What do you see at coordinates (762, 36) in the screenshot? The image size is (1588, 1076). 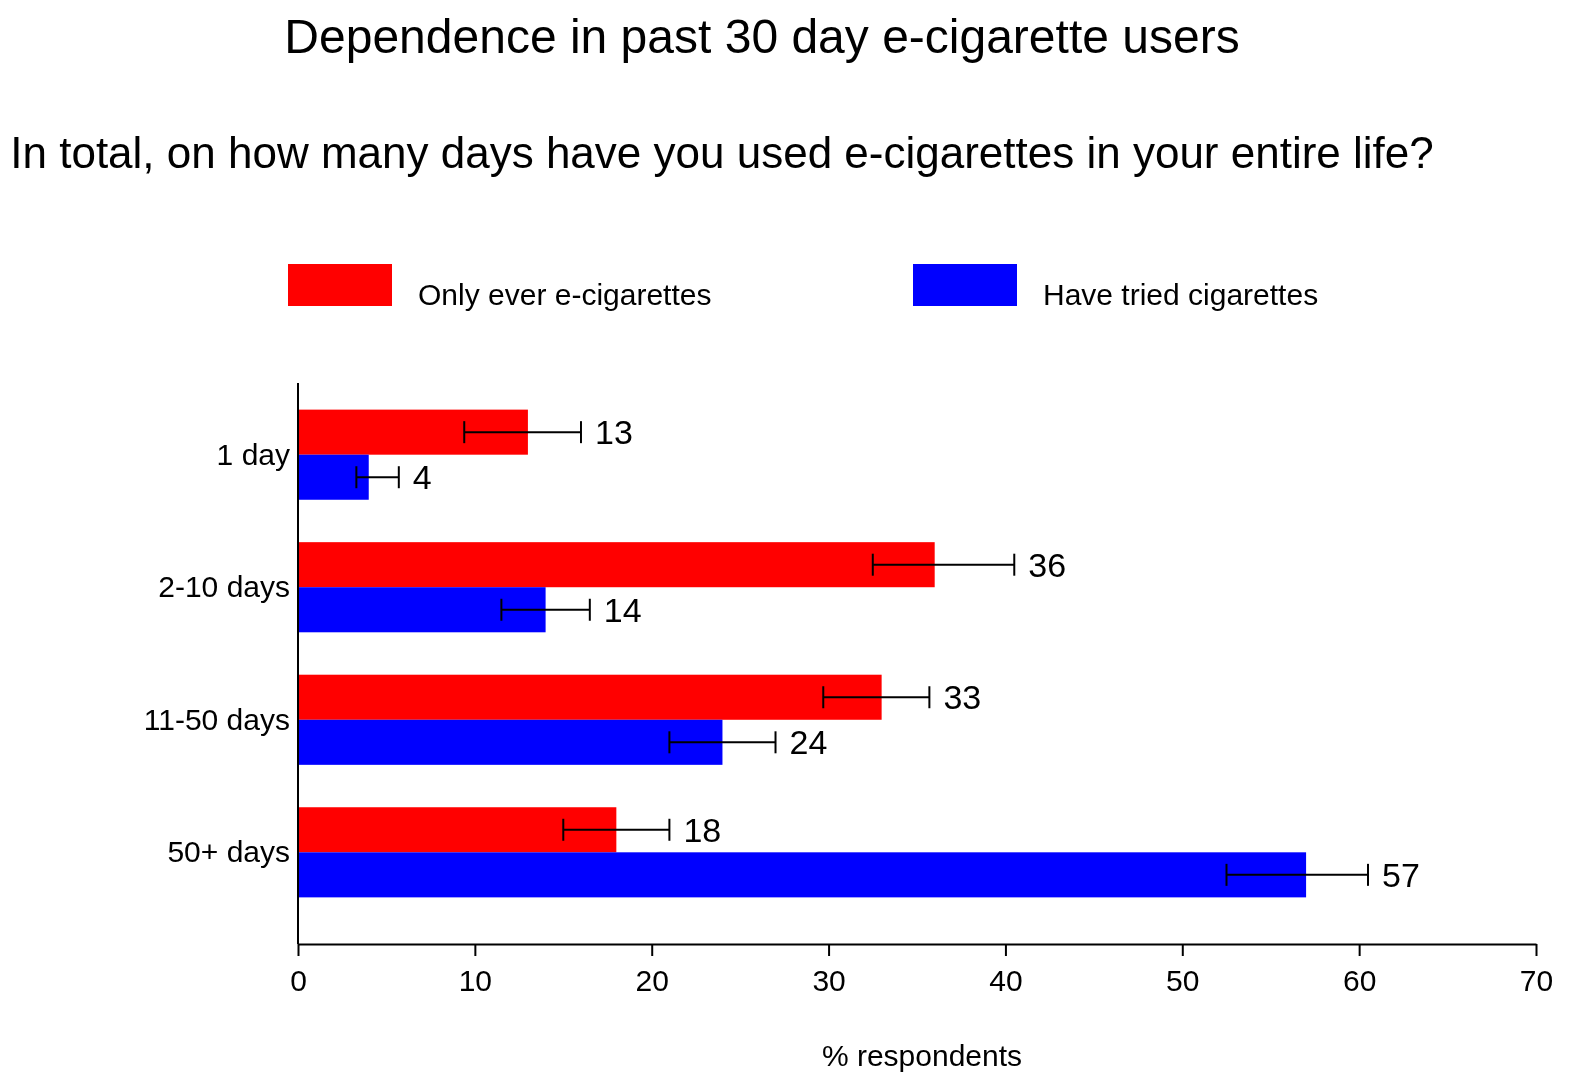 I see `chart-title: Dependence in past 30 day e-cigarette users` at bounding box center [762, 36].